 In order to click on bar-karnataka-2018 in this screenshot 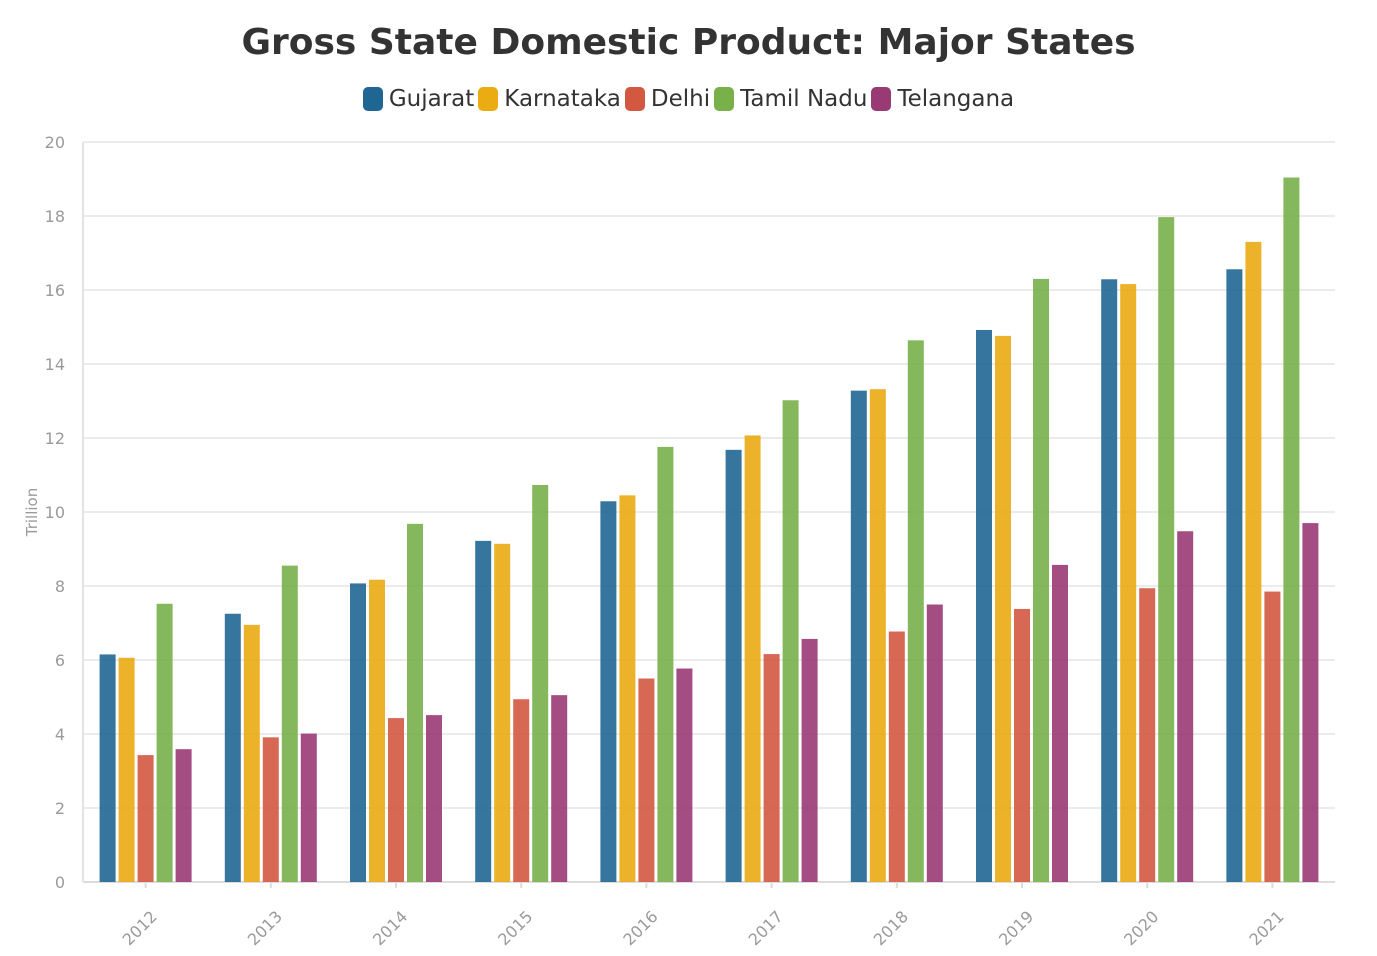, I will do `click(877, 635)`.